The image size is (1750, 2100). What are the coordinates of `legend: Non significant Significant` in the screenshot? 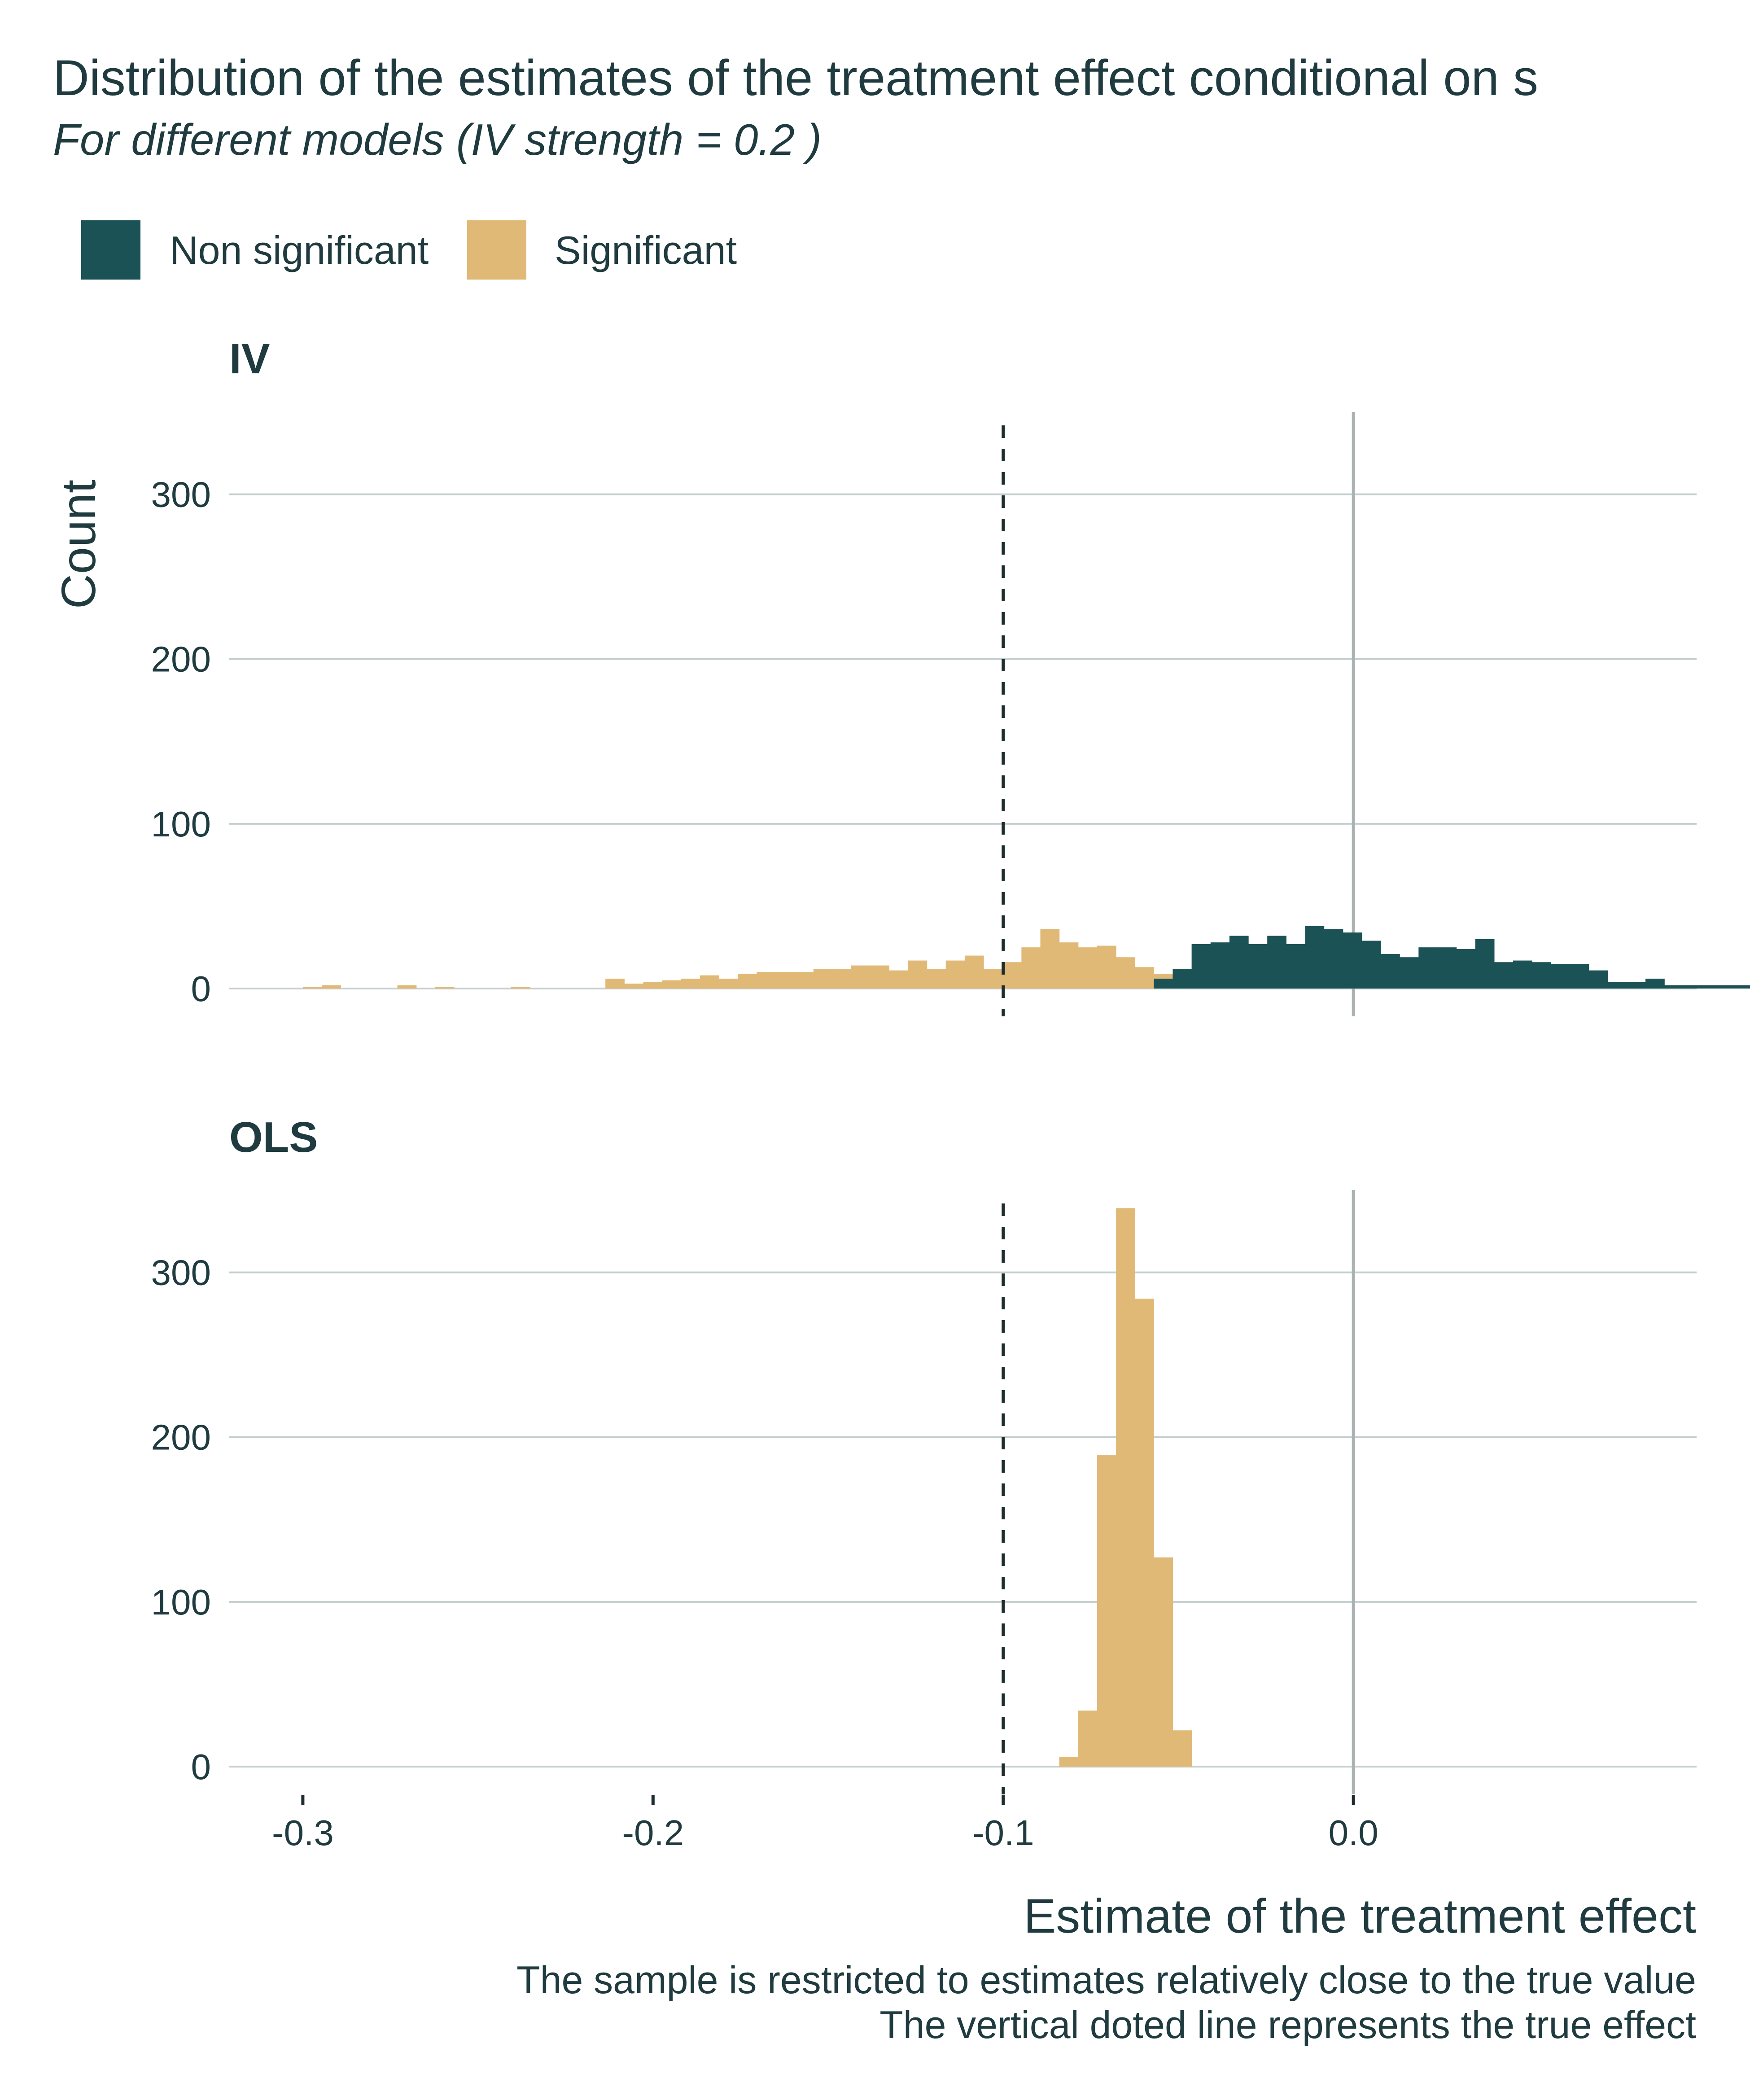 It's located at (409, 250).